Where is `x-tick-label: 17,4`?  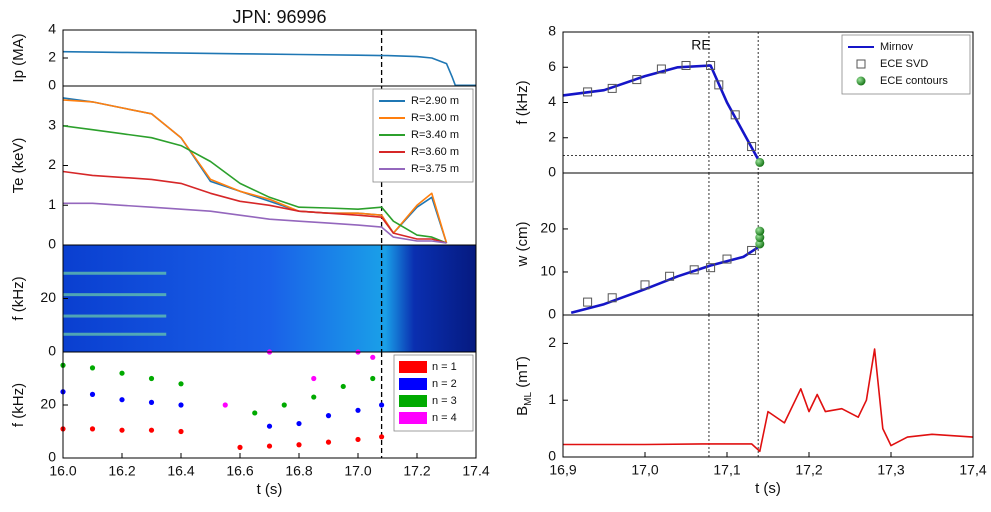
x-tick-label: 17,4 is located at coordinates (972, 470).